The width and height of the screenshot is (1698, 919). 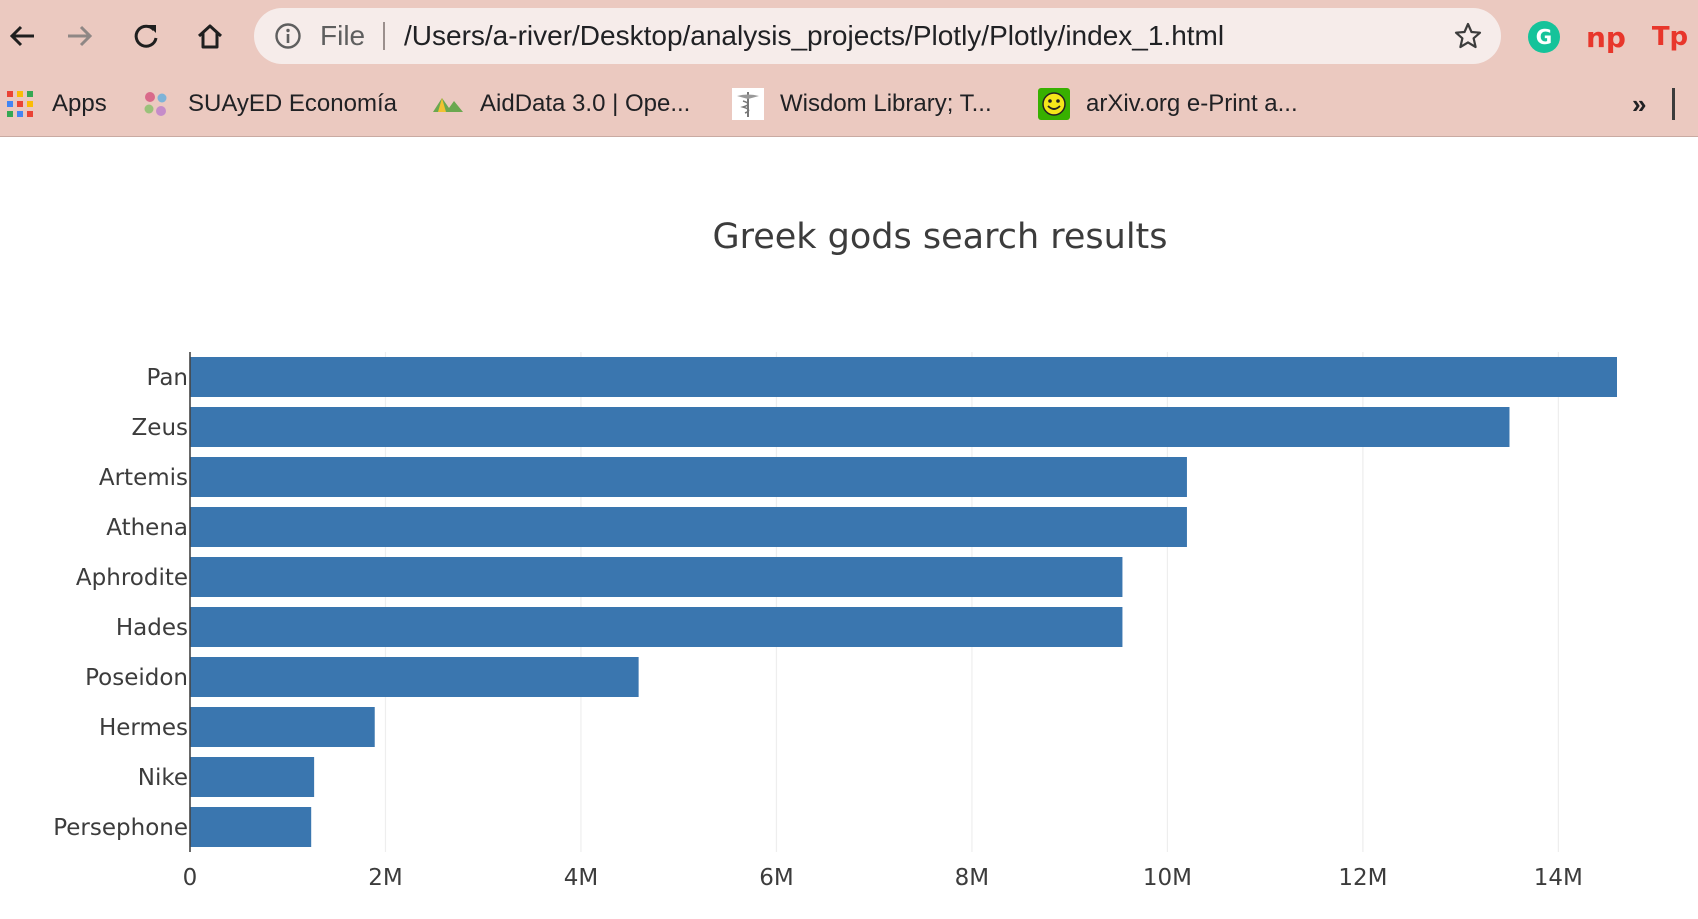 What do you see at coordinates (120, 828) in the screenshot?
I see `y-tick-label: Persephone` at bounding box center [120, 828].